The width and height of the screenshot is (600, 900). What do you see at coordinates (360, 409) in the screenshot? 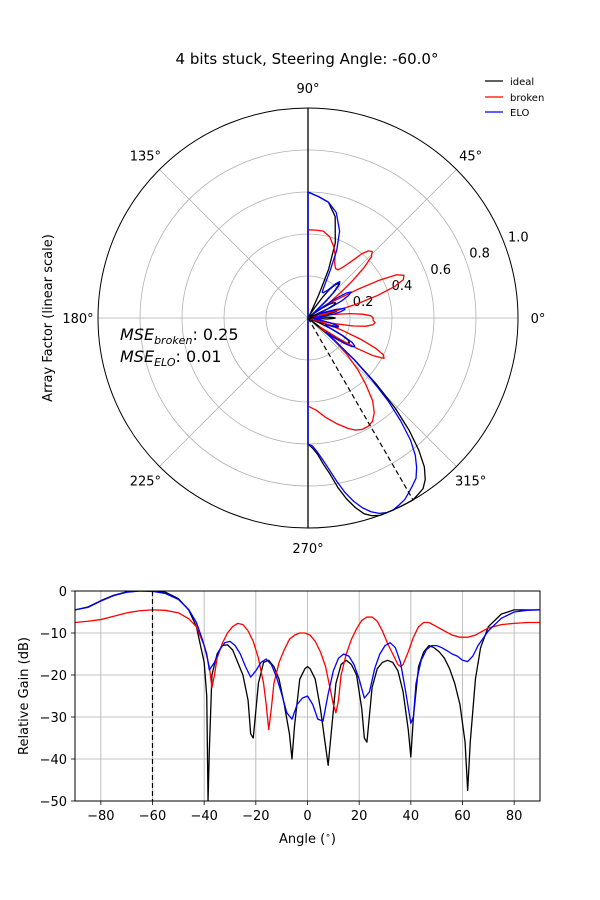
I see `polar-steering-line` at bounding box center [360, 409].